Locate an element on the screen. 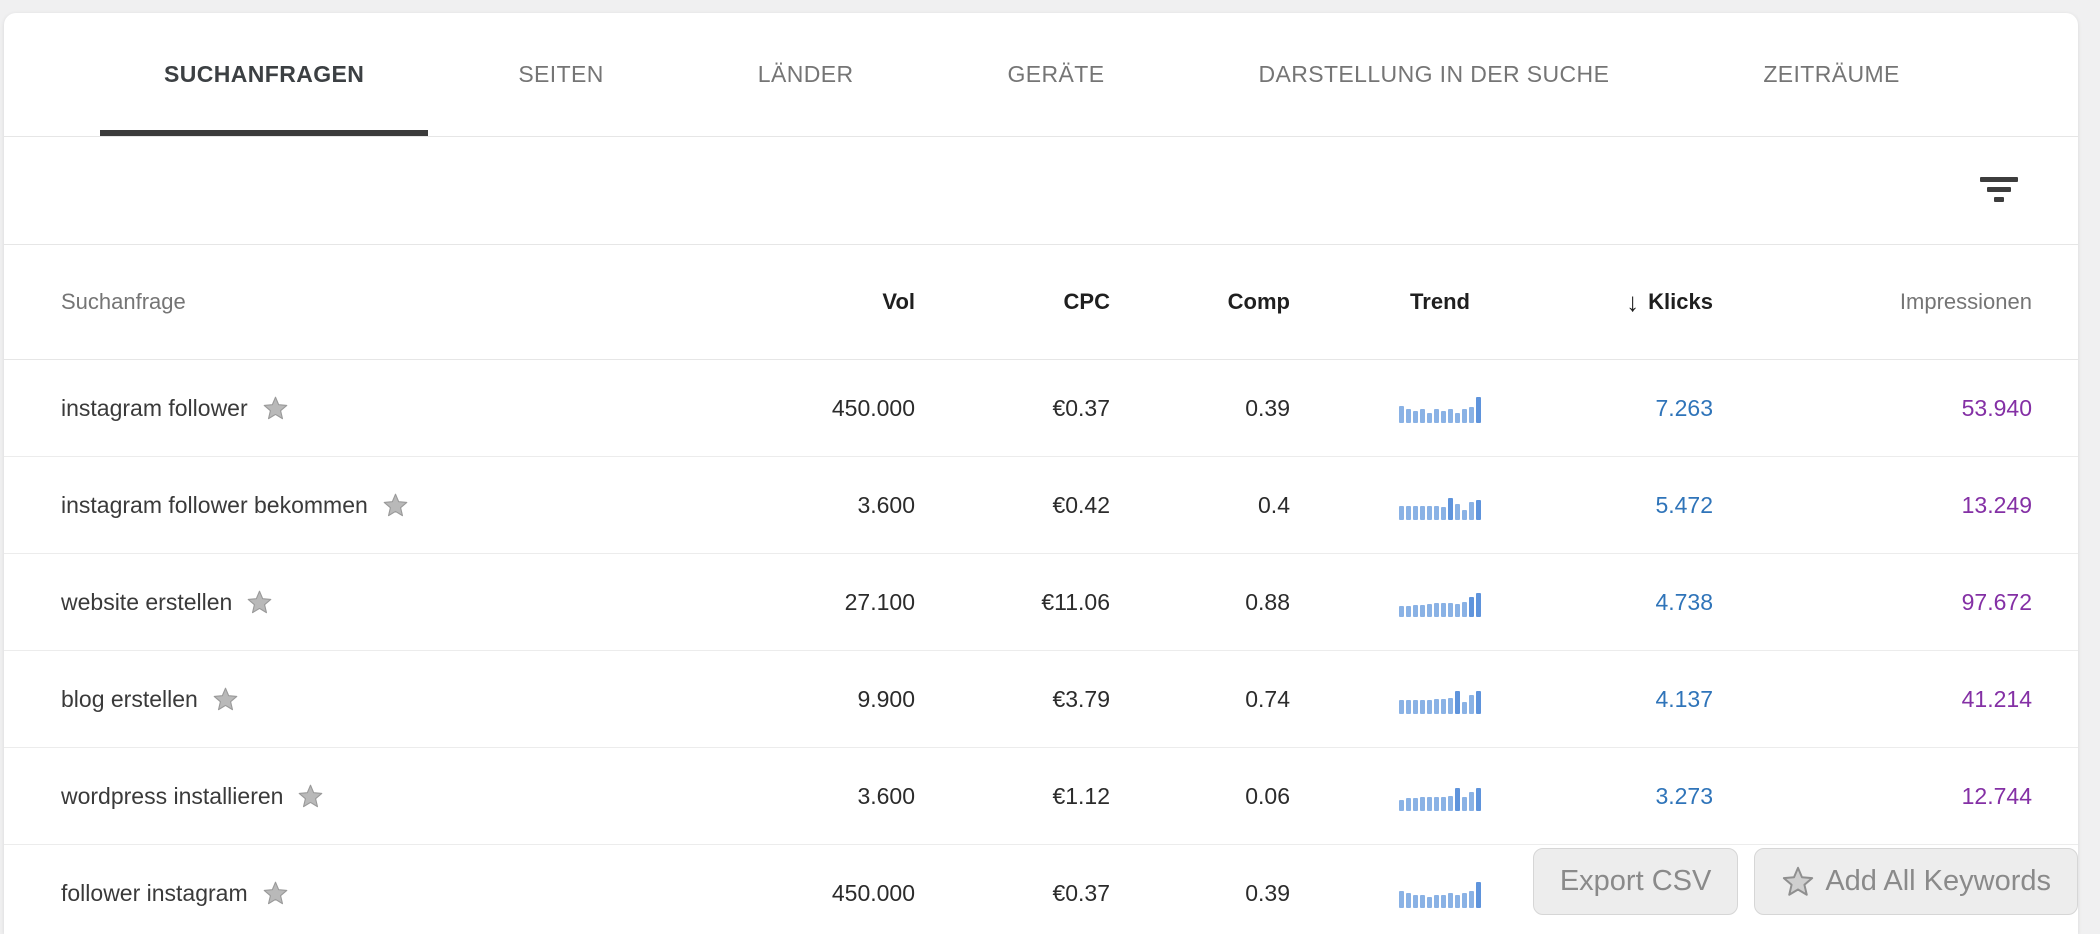 This screenshot has width=2100, height=934. keywords-everywhere-overlay: Export CSV Add All Keywords is located at coordinates (1805, 881).